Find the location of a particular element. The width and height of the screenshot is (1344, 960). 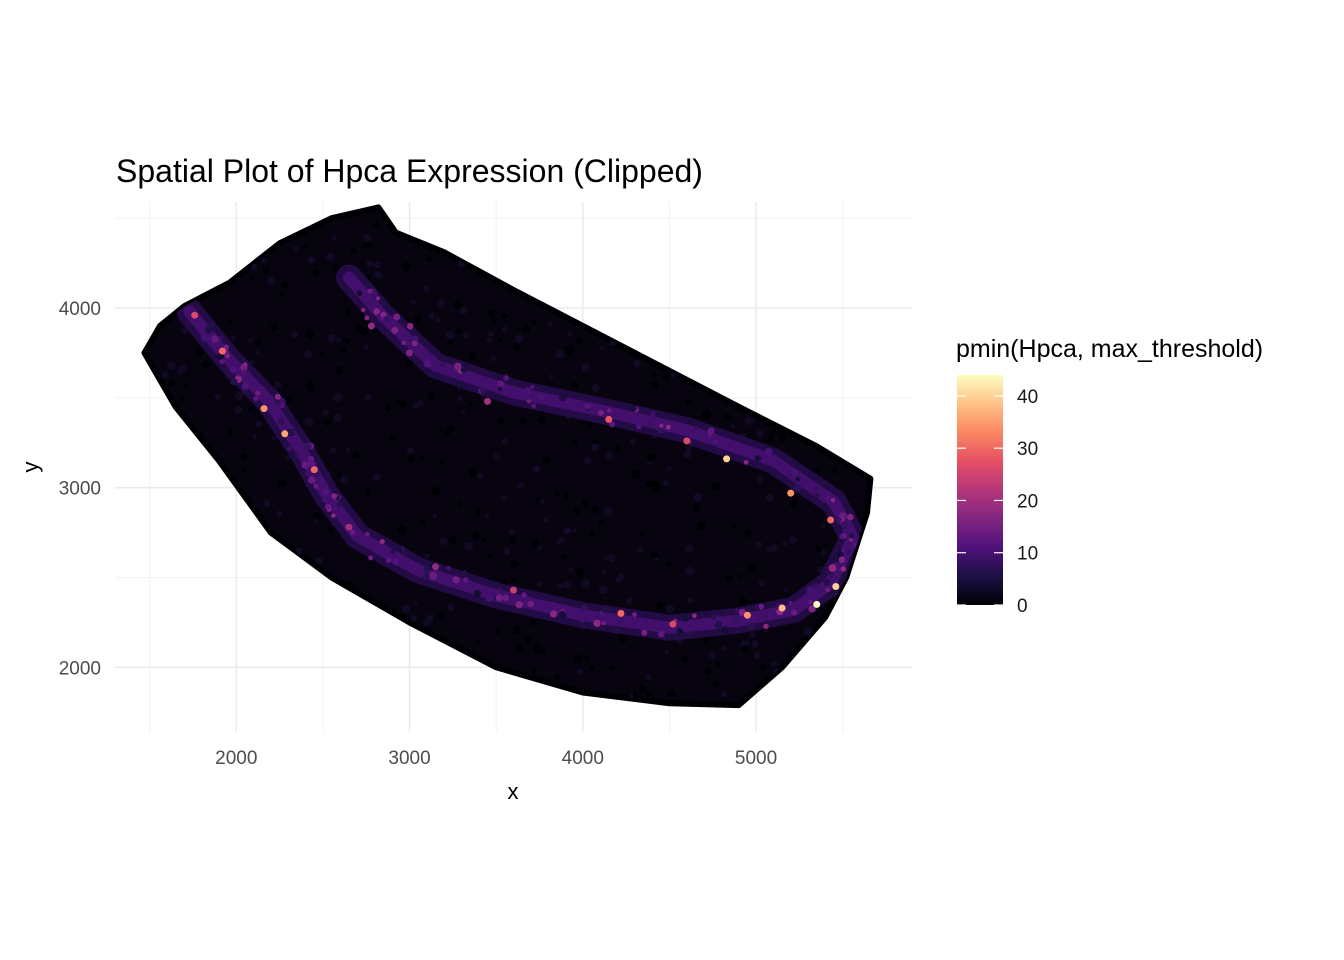

x-axis-ticks: 2000 3000 4000 5000 is located at coordinates (496, 758).